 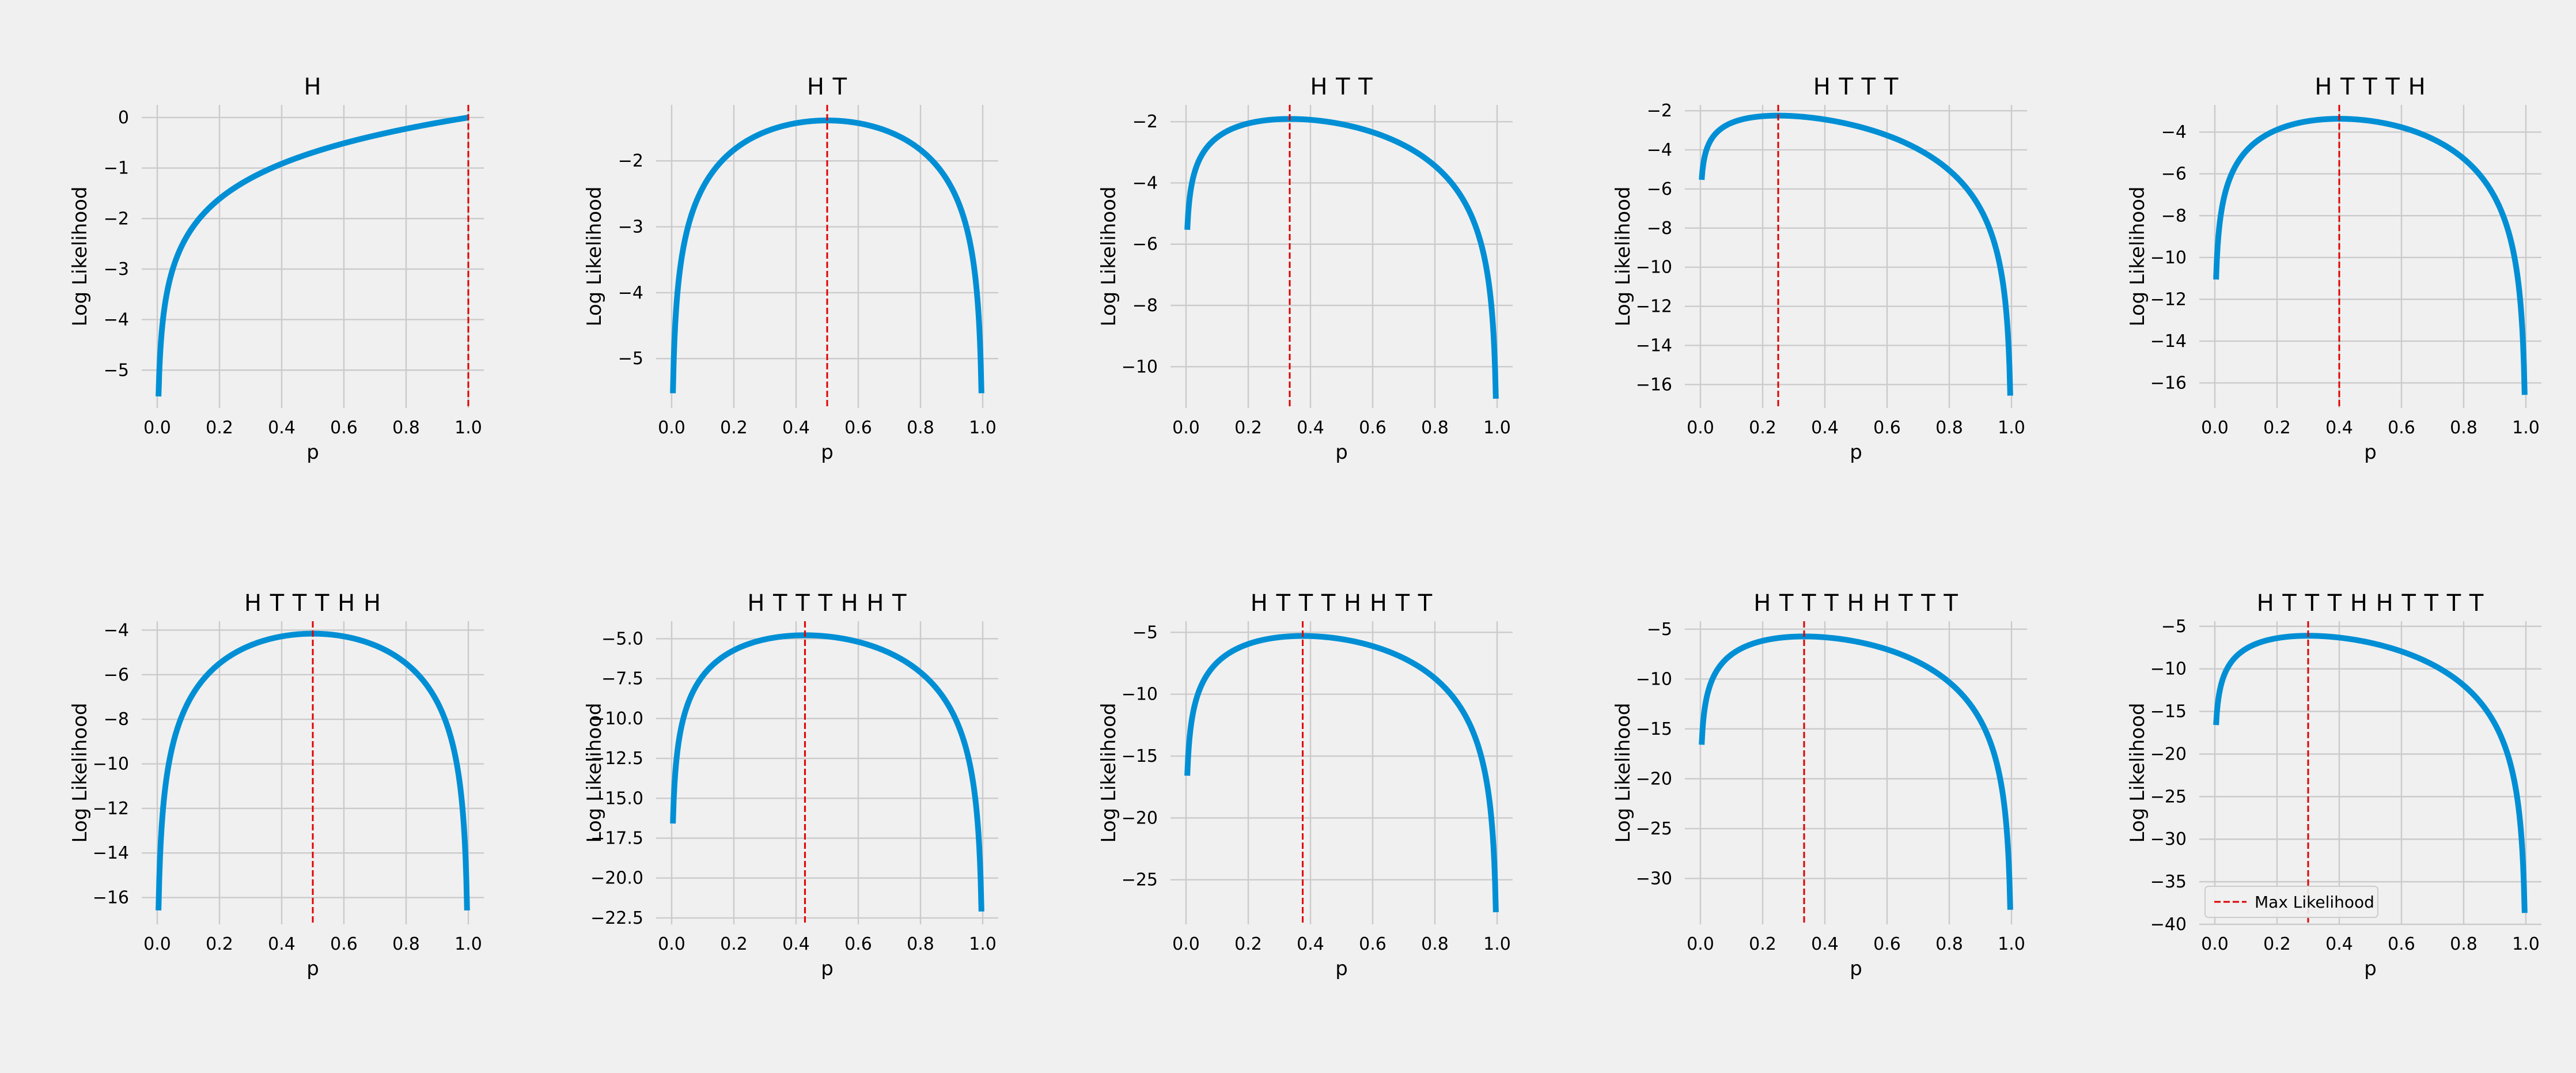 What do you see at coordinates (2168, 341) in the screenshot?
I see `y-tick-label: −14` at bounding box center [2168, 341].